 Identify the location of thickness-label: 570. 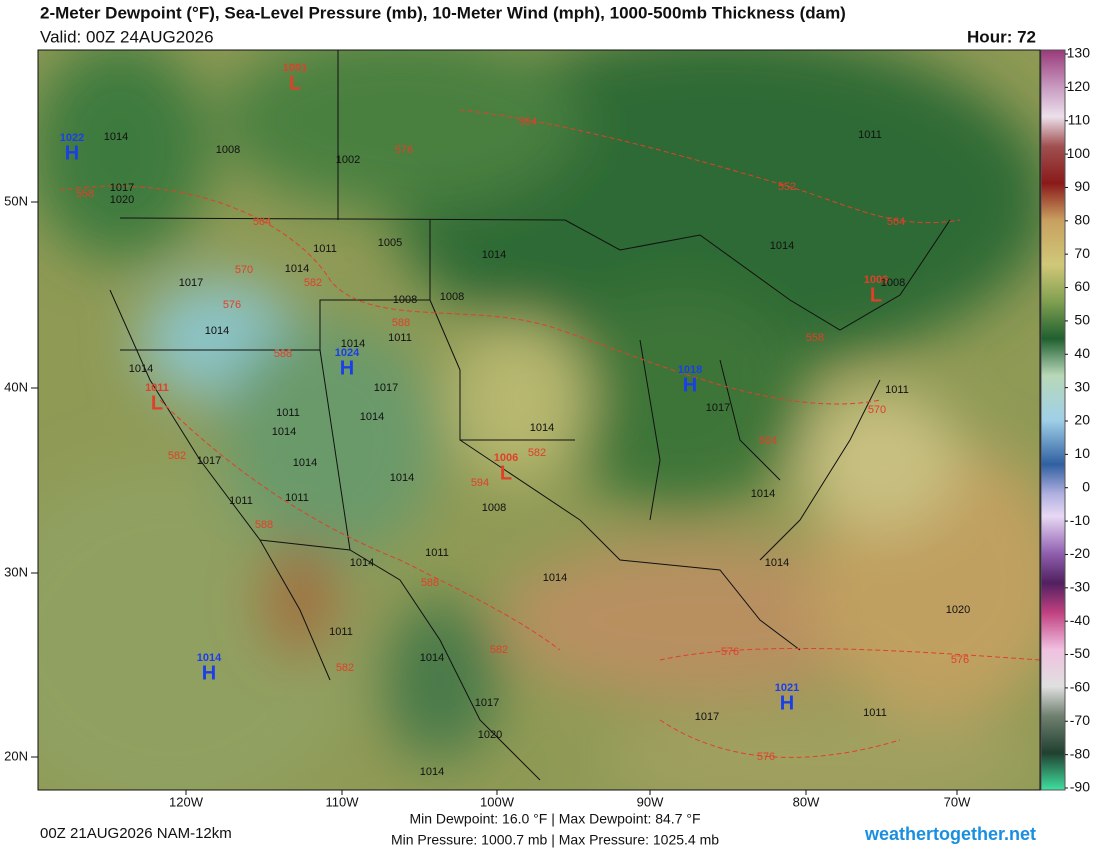
(877, 410).